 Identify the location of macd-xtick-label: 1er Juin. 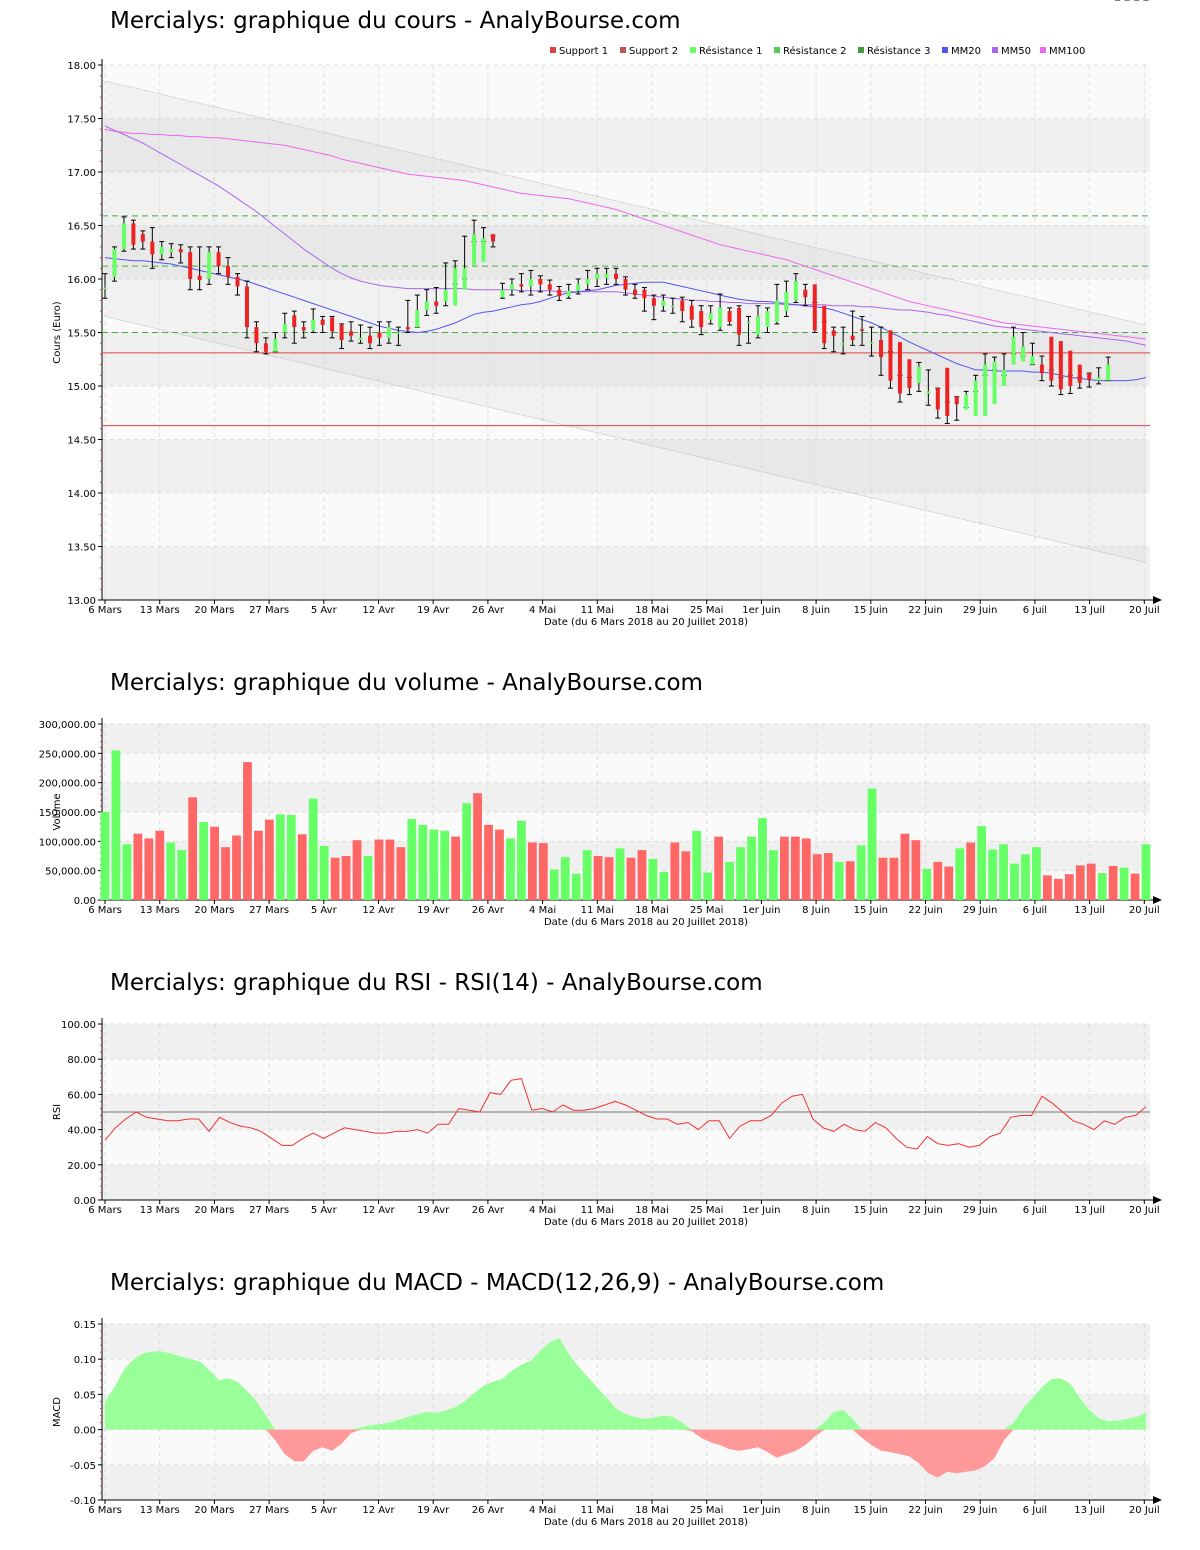
(761, 1510).